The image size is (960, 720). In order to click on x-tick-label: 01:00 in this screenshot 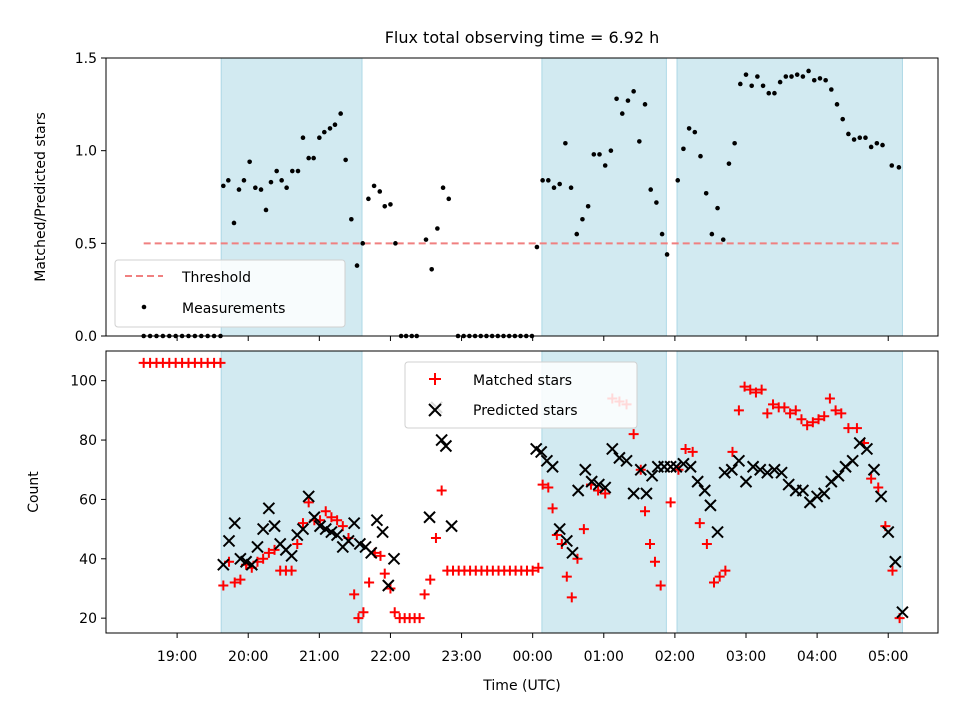, I will do `click(604, 657)`.